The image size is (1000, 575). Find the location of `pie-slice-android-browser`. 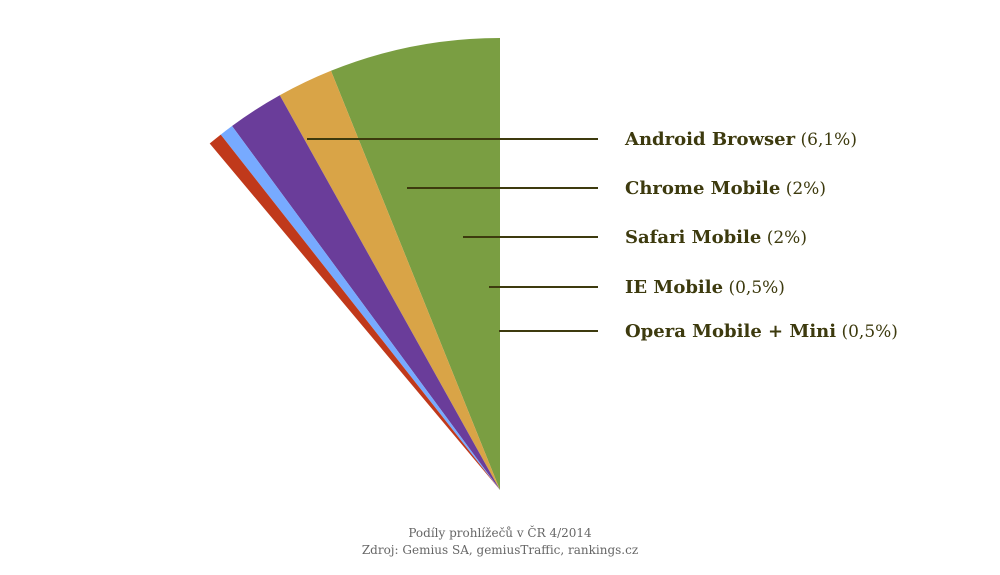

pie-slice-android-browser is located at coordinates (415, 264).